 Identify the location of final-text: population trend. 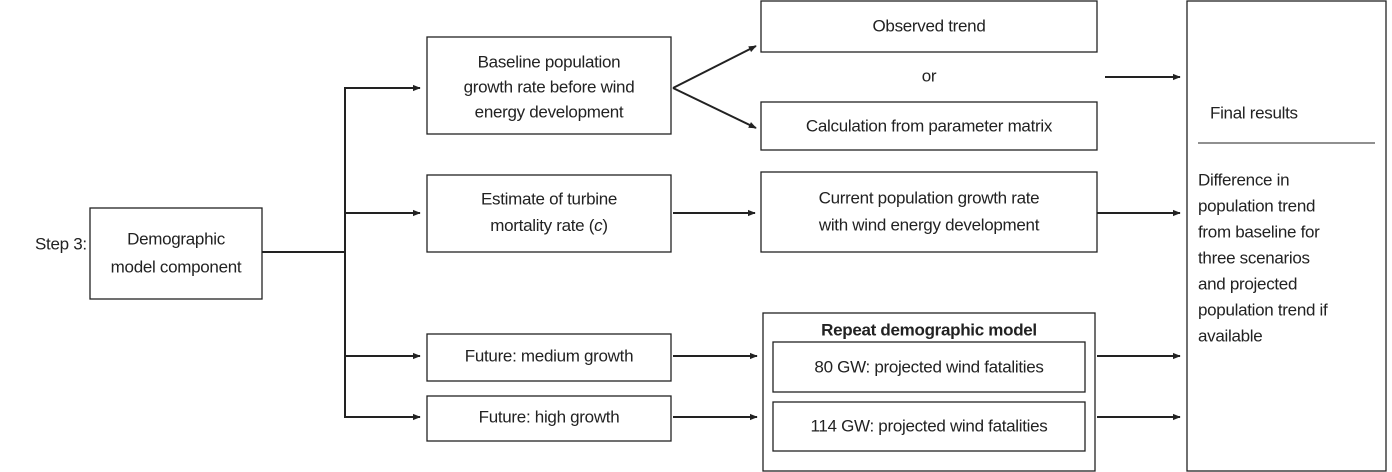
(1256, 205).